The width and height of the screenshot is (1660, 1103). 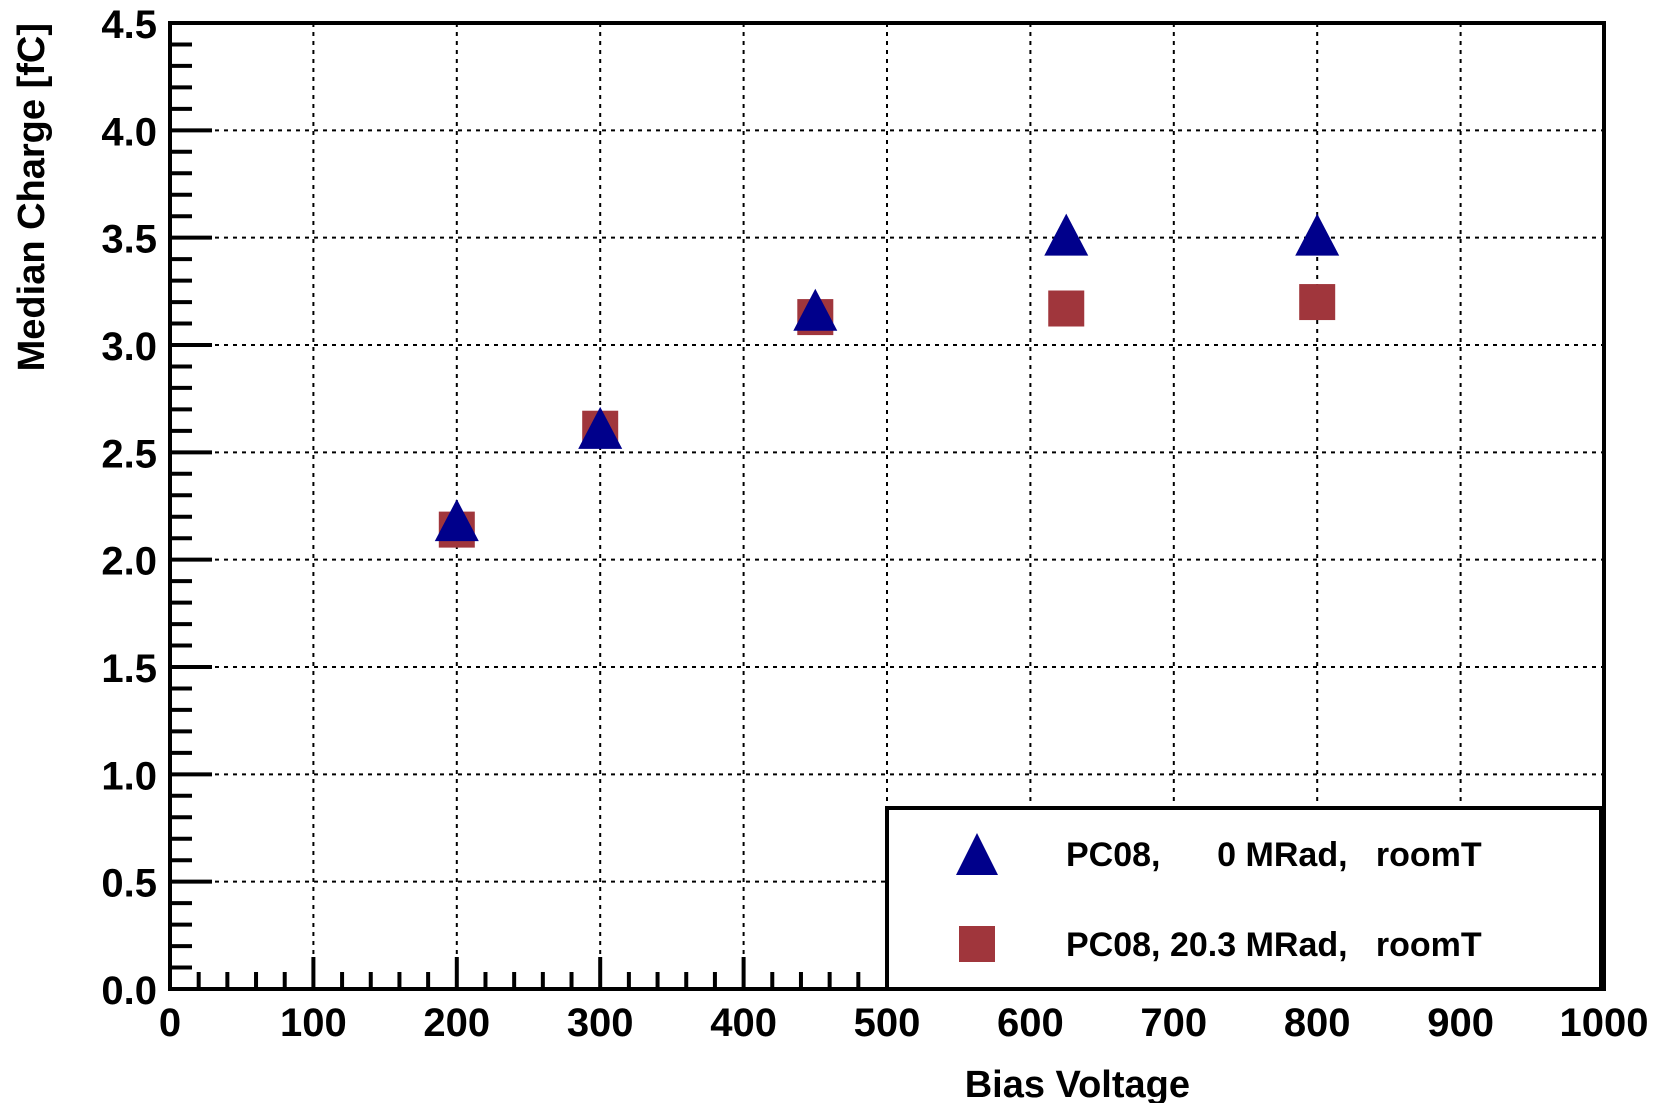 What do you see at coordinates (129, 562) in the screenshot?
I see `y-tick-label: 2.0` at bounding box center [129, 562].